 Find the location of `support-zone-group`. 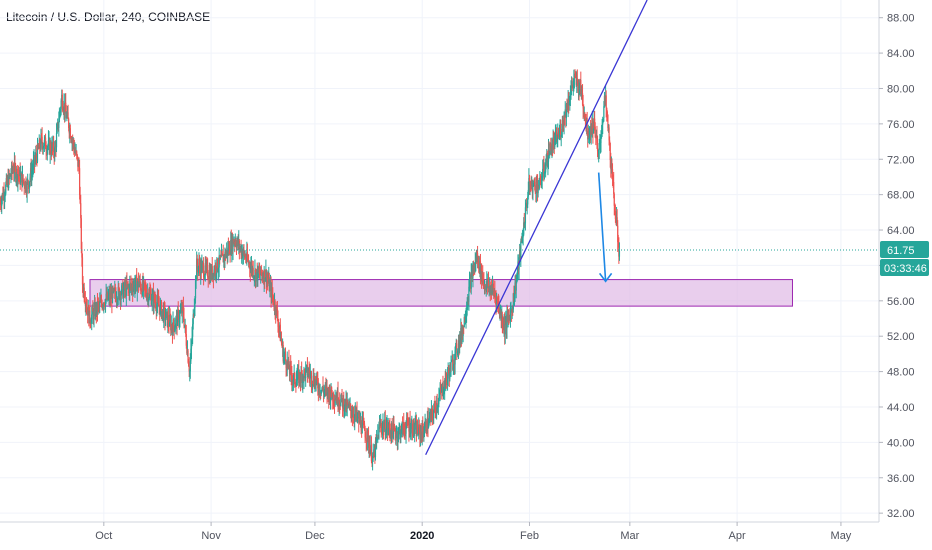

support-zone-group is located at coordinates (441, 293).